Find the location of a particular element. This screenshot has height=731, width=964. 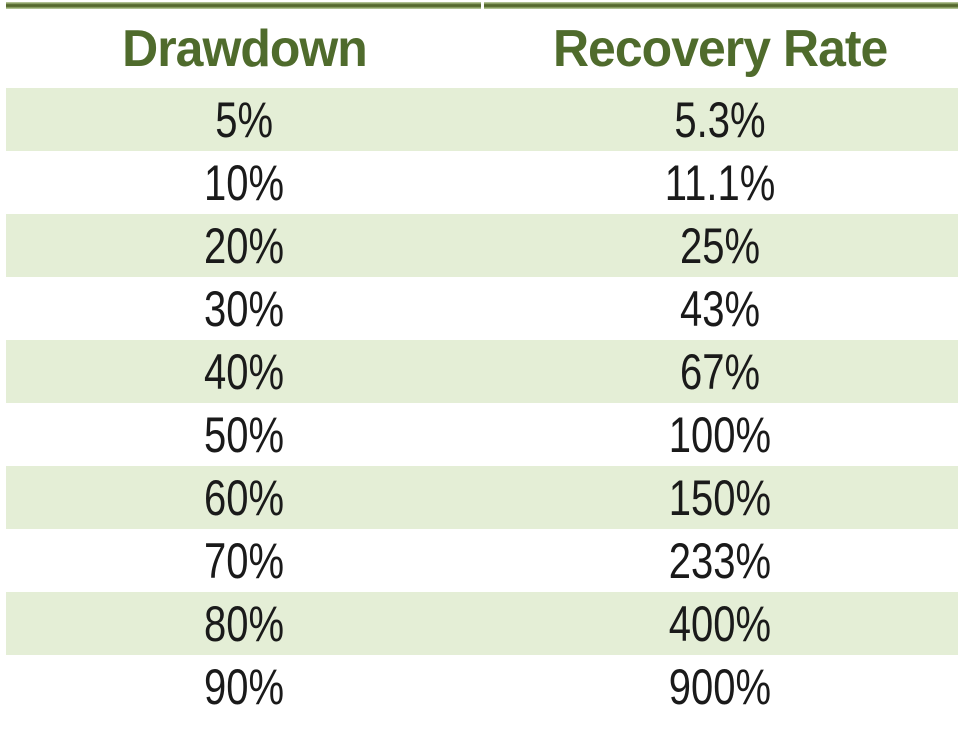

top-border-right-segment is located at coordinates (720, 5).